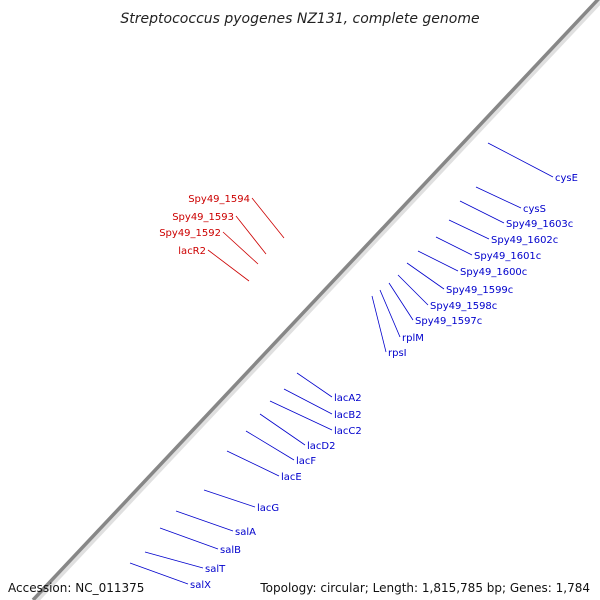 The width and height of the screenshot is (600, 600). I want to click on gene-label-lacg: lacG, so click(268, 508).